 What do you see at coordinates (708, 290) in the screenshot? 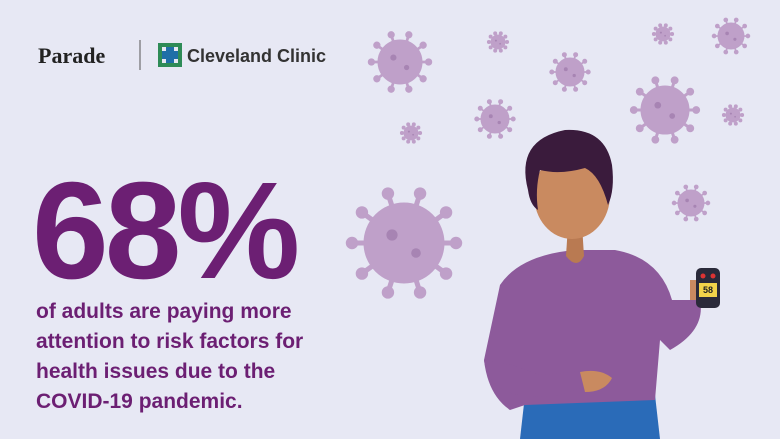
I see `meter-reading: 58` at bounding box center [708, 290].